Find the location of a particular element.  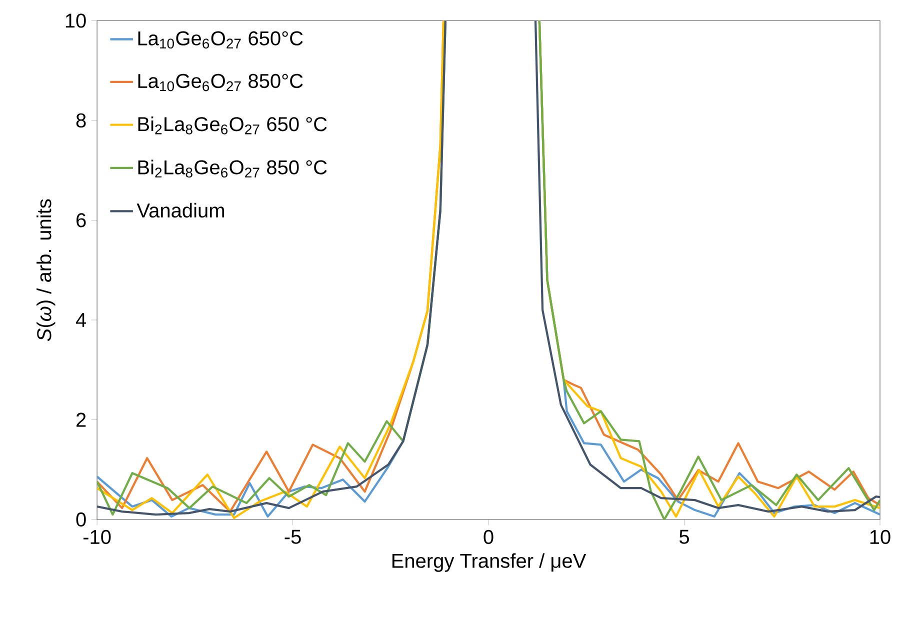

legend-label: La$_{10}$Ge$_{6}$O$_{27}$ 850°C is located at coordinates (220, 83).